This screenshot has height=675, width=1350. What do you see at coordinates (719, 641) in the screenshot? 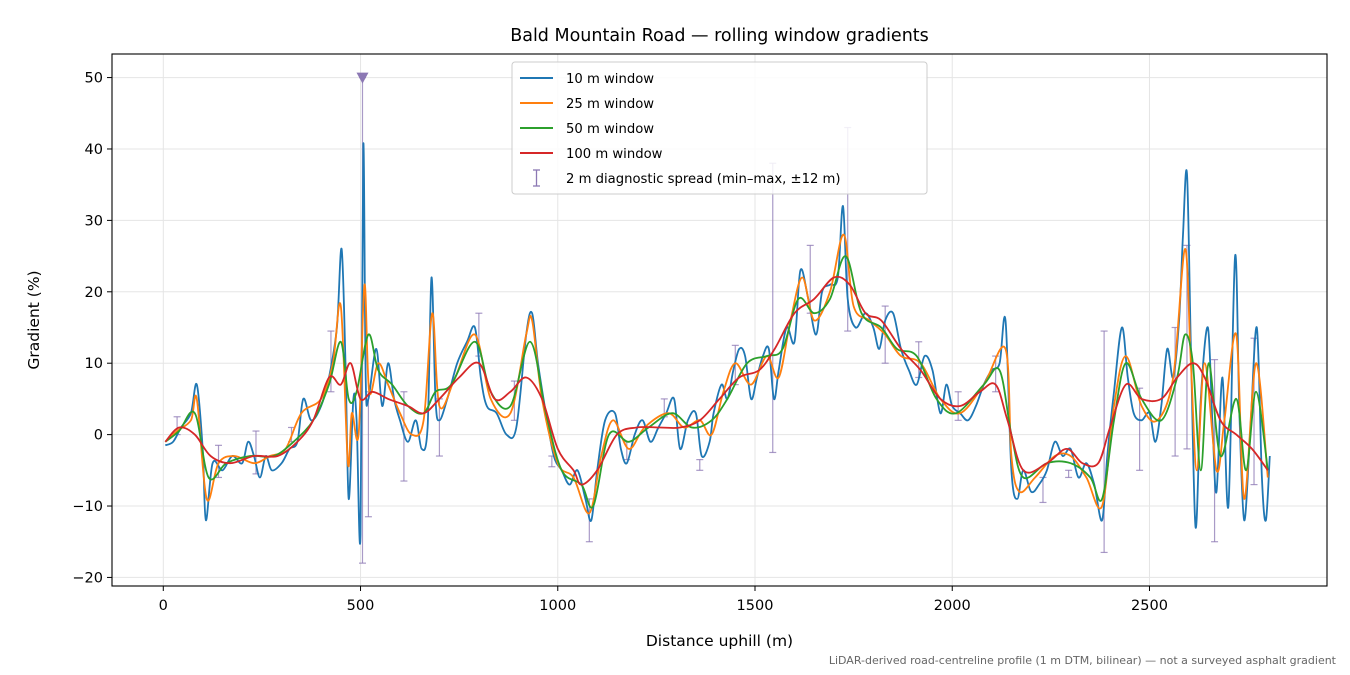
I see `x-axis-label: Distance uphill (m)` at bounding box center [719, 641].